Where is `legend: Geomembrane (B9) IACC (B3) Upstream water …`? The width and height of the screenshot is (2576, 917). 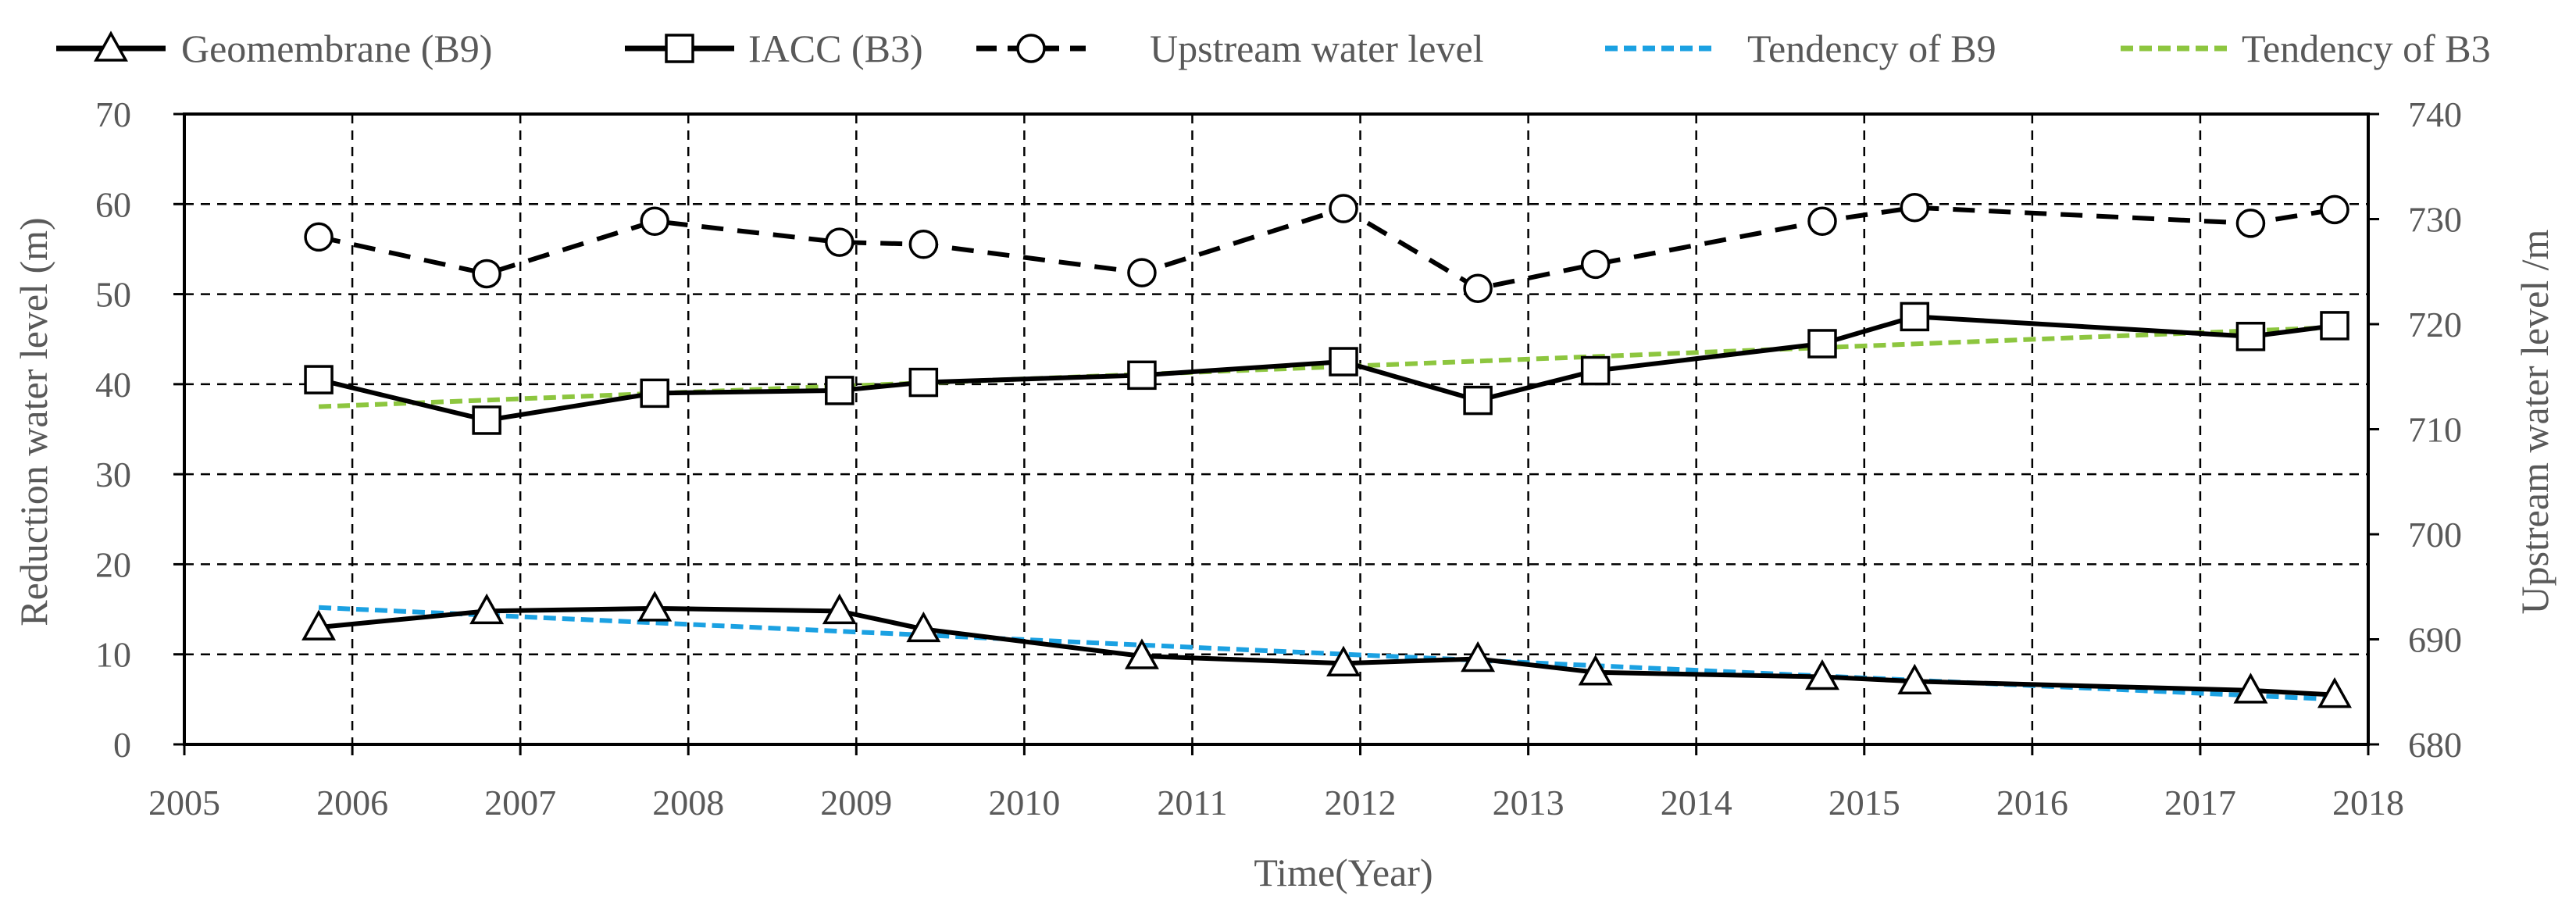 legend: Geomembrane (B9) IACC (B3) Upstream water … is located at coordinates (1273, 48).